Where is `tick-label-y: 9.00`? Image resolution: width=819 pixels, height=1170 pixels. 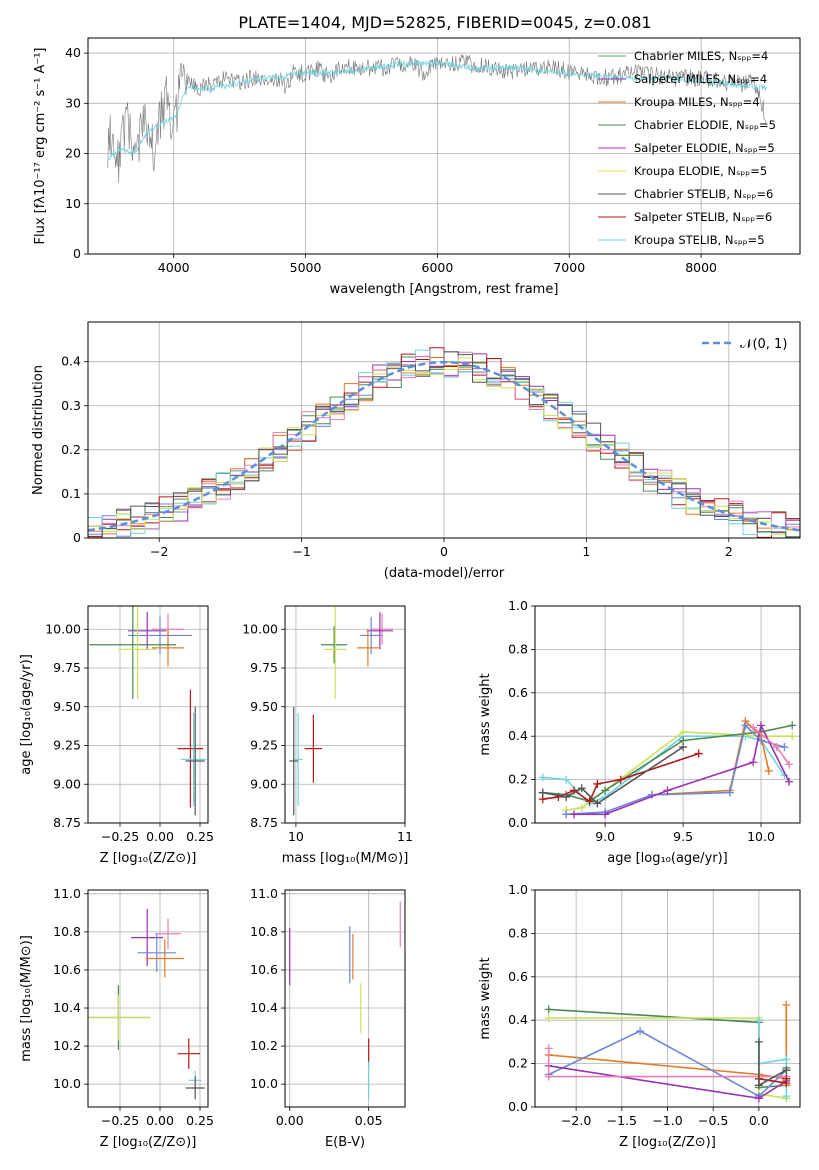
tick-label-y: 9.00 is located at coordinates (67, 783).